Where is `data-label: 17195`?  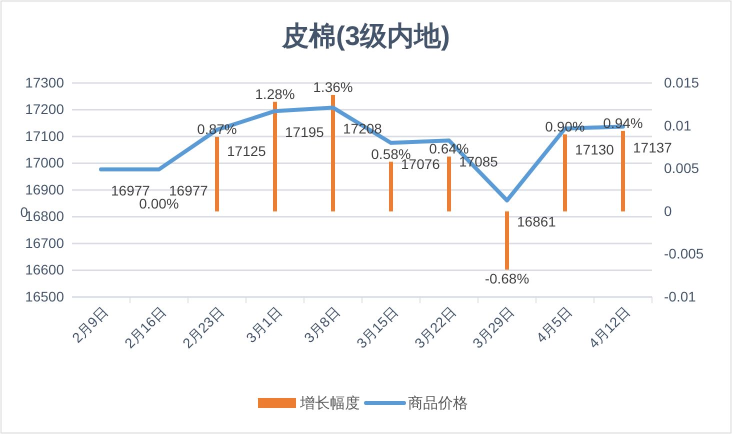
data-label: 17195 is located at coordinates (304, 132).